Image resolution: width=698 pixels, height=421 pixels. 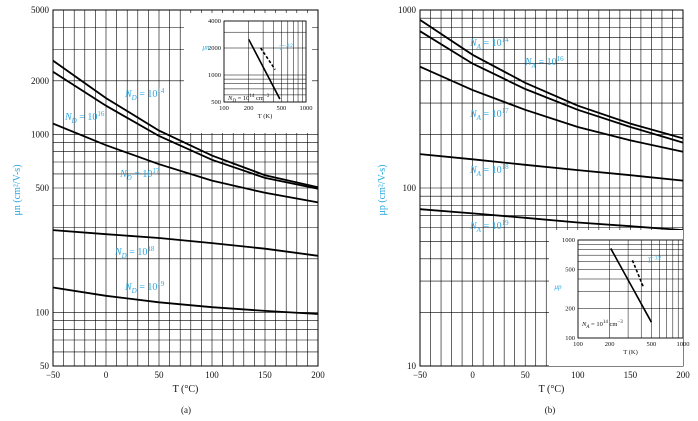 What do you see at coordinates (43, 312) in the screenshot?
I see `y-tick-label: 100` at bounding box center [43, 312].